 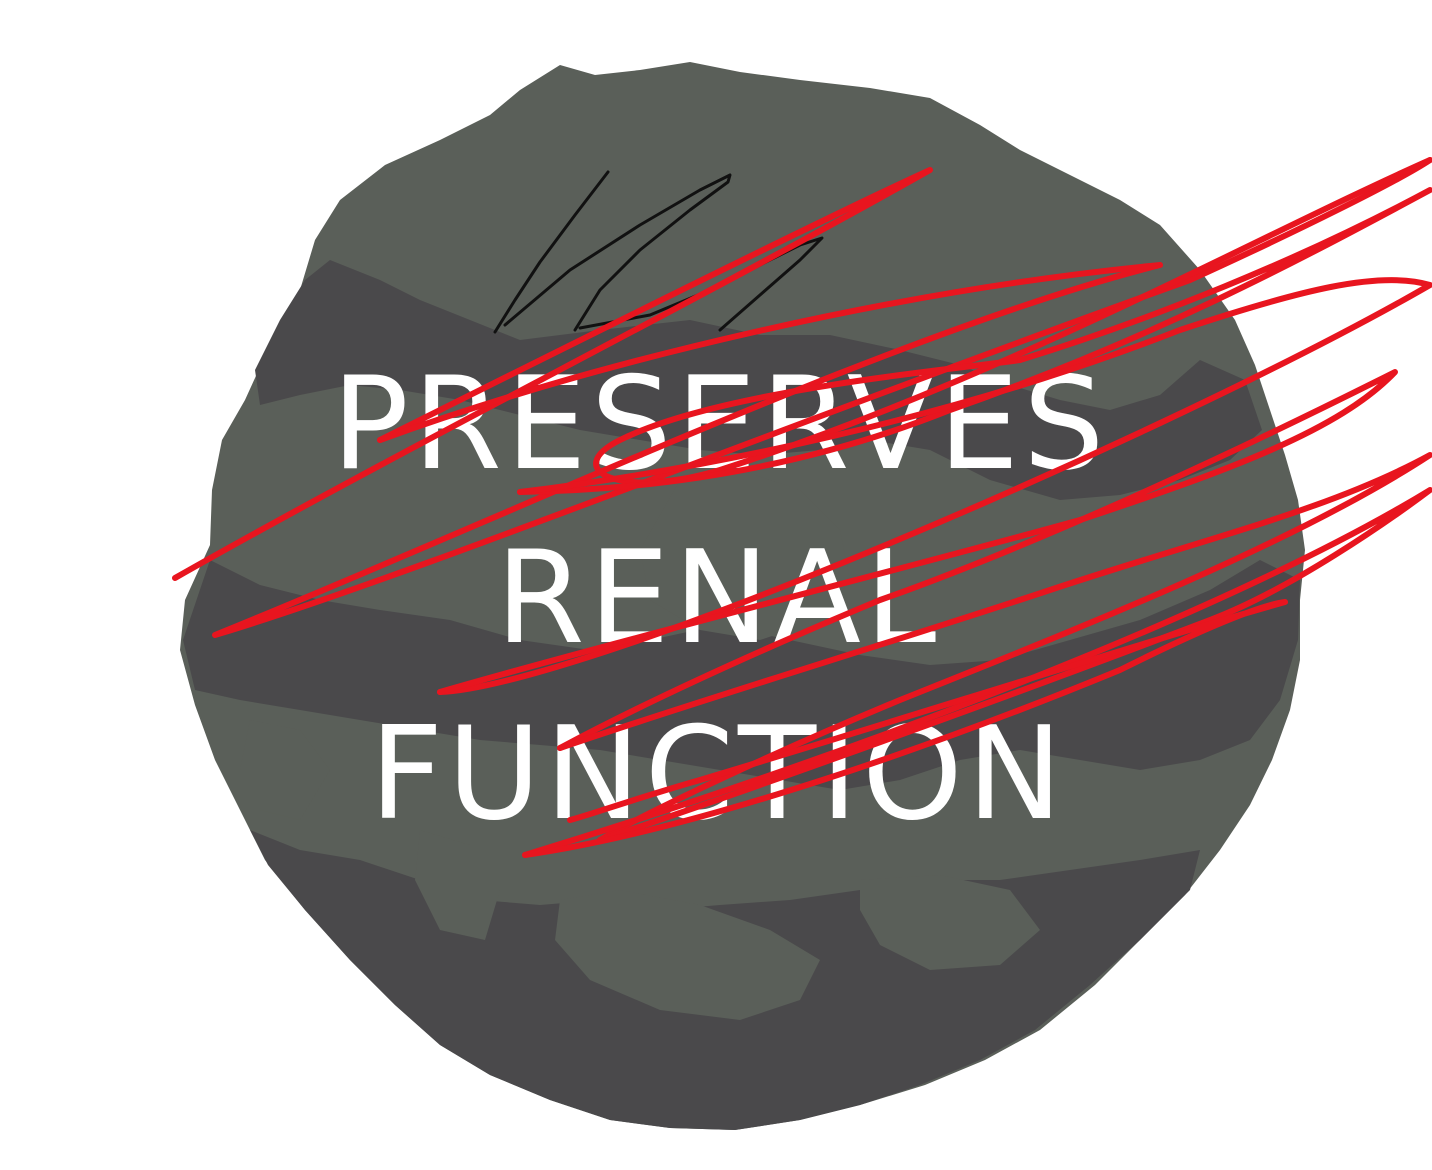 I want to click on stone-facet-d, so click(x=457, y=885).